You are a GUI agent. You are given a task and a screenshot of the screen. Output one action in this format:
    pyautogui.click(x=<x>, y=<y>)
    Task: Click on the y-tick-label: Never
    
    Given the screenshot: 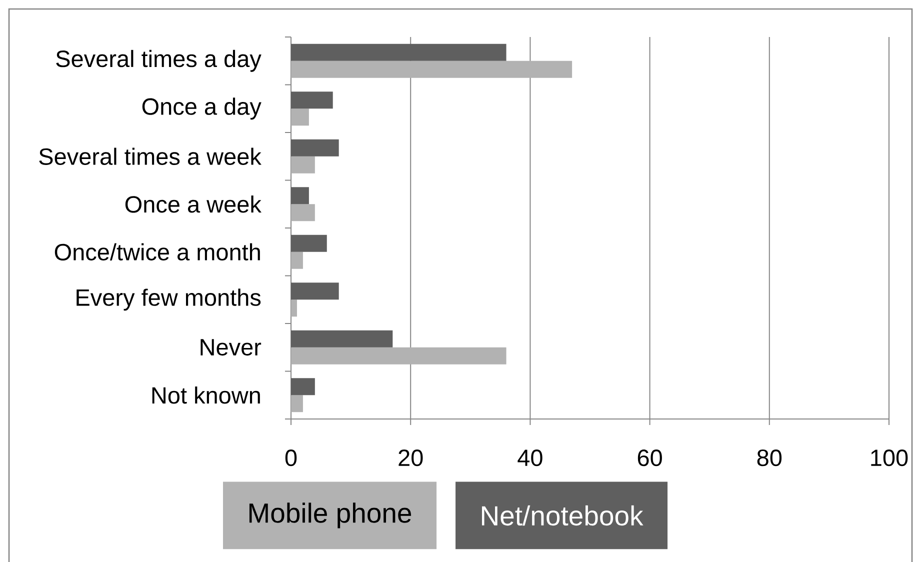 What is the action you would take?
    pyautogui.click(x=231, y=347)
    